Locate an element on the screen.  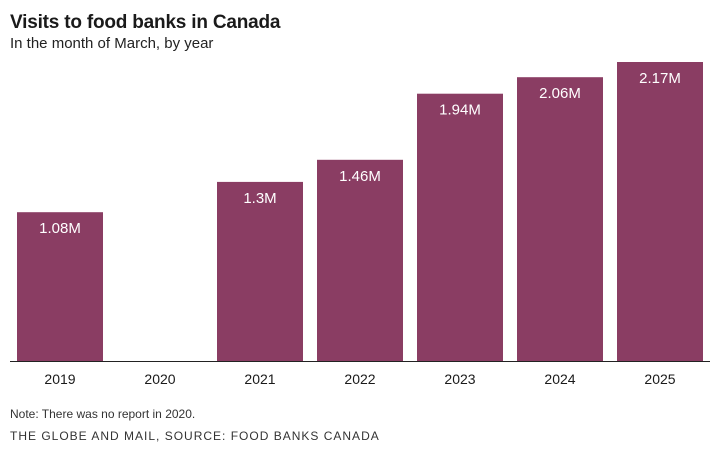
data-label-2024: 2.06M is located at coordinates (560, 93).